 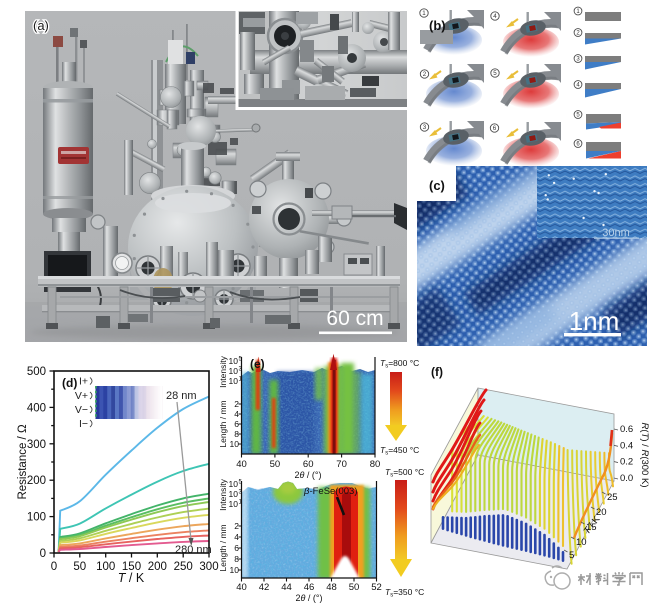 What do you see at coordinates (594, 321) in the screenshot?
I see `svg-text: 1nm` at bounding box center [594, 321].